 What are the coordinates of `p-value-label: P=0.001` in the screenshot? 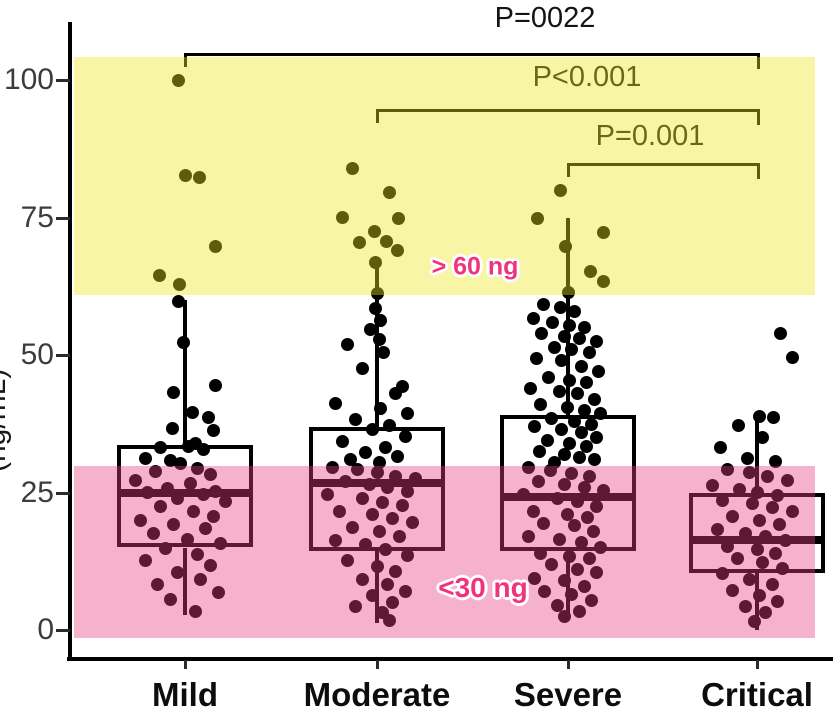 It's located at (650, 136).